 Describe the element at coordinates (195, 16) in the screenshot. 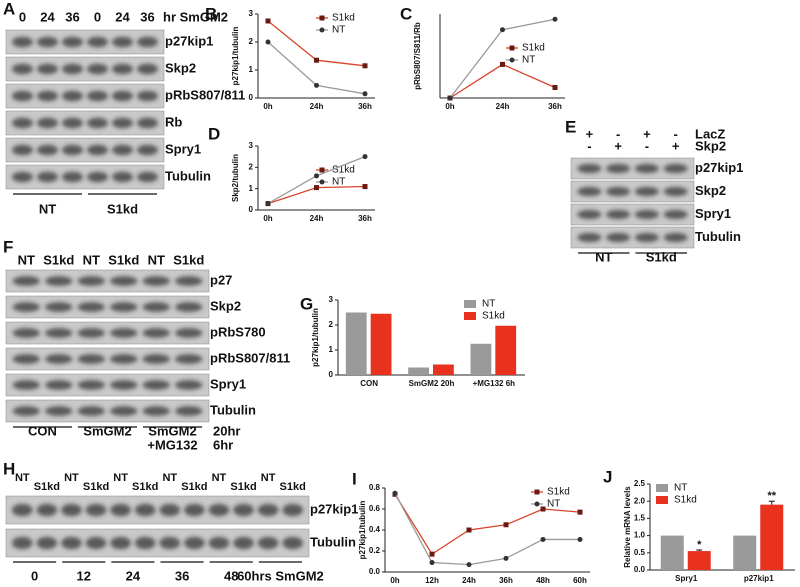

I see `header-unit: hr SmGM2` at that location.